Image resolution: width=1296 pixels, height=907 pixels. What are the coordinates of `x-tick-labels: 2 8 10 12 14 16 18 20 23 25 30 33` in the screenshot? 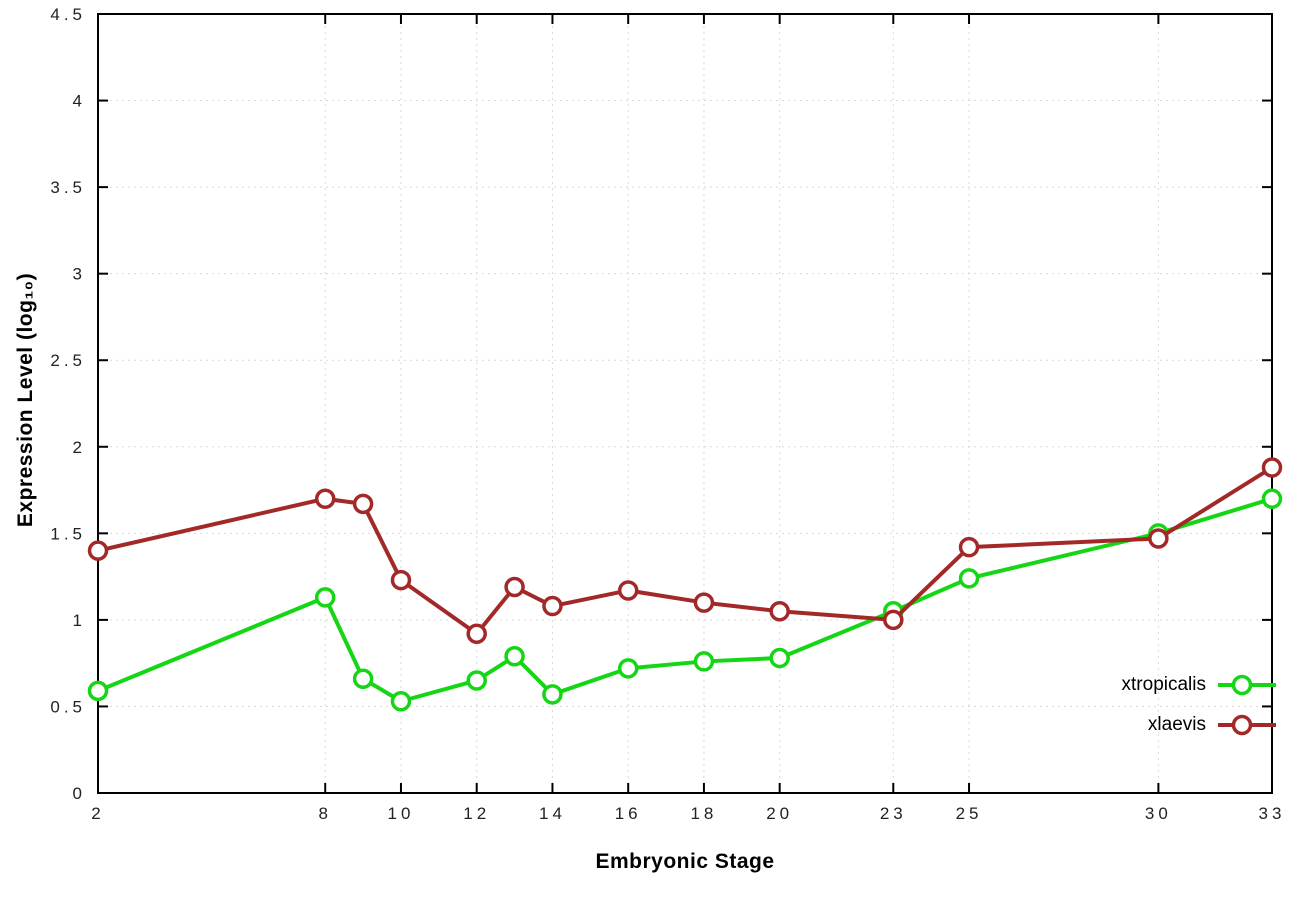 It's located at (688, 813).